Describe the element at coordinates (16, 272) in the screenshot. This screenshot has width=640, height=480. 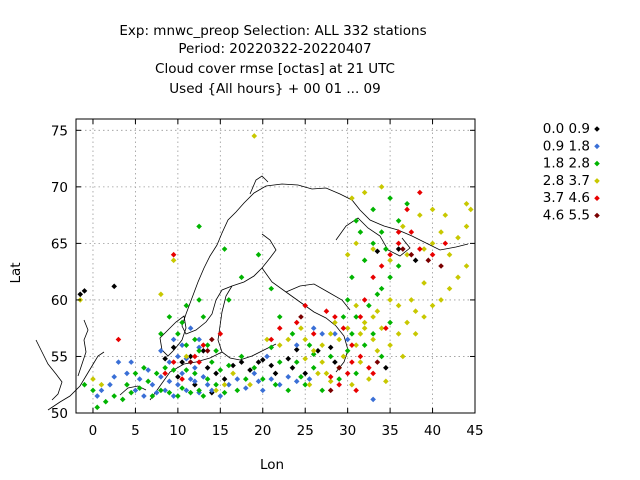
I see `y-axis-label: Lat` at that location.